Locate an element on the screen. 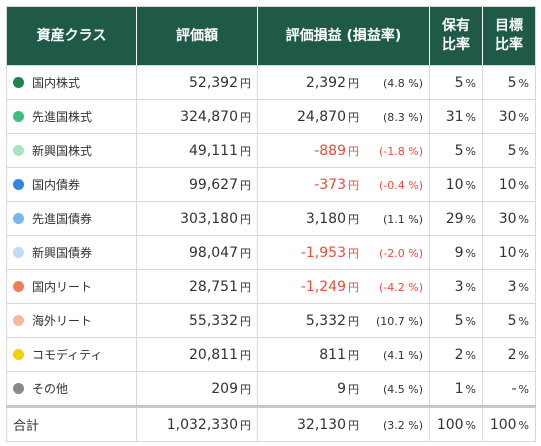  asset-class: 先進国株式 is located at coordinates (71, 116).